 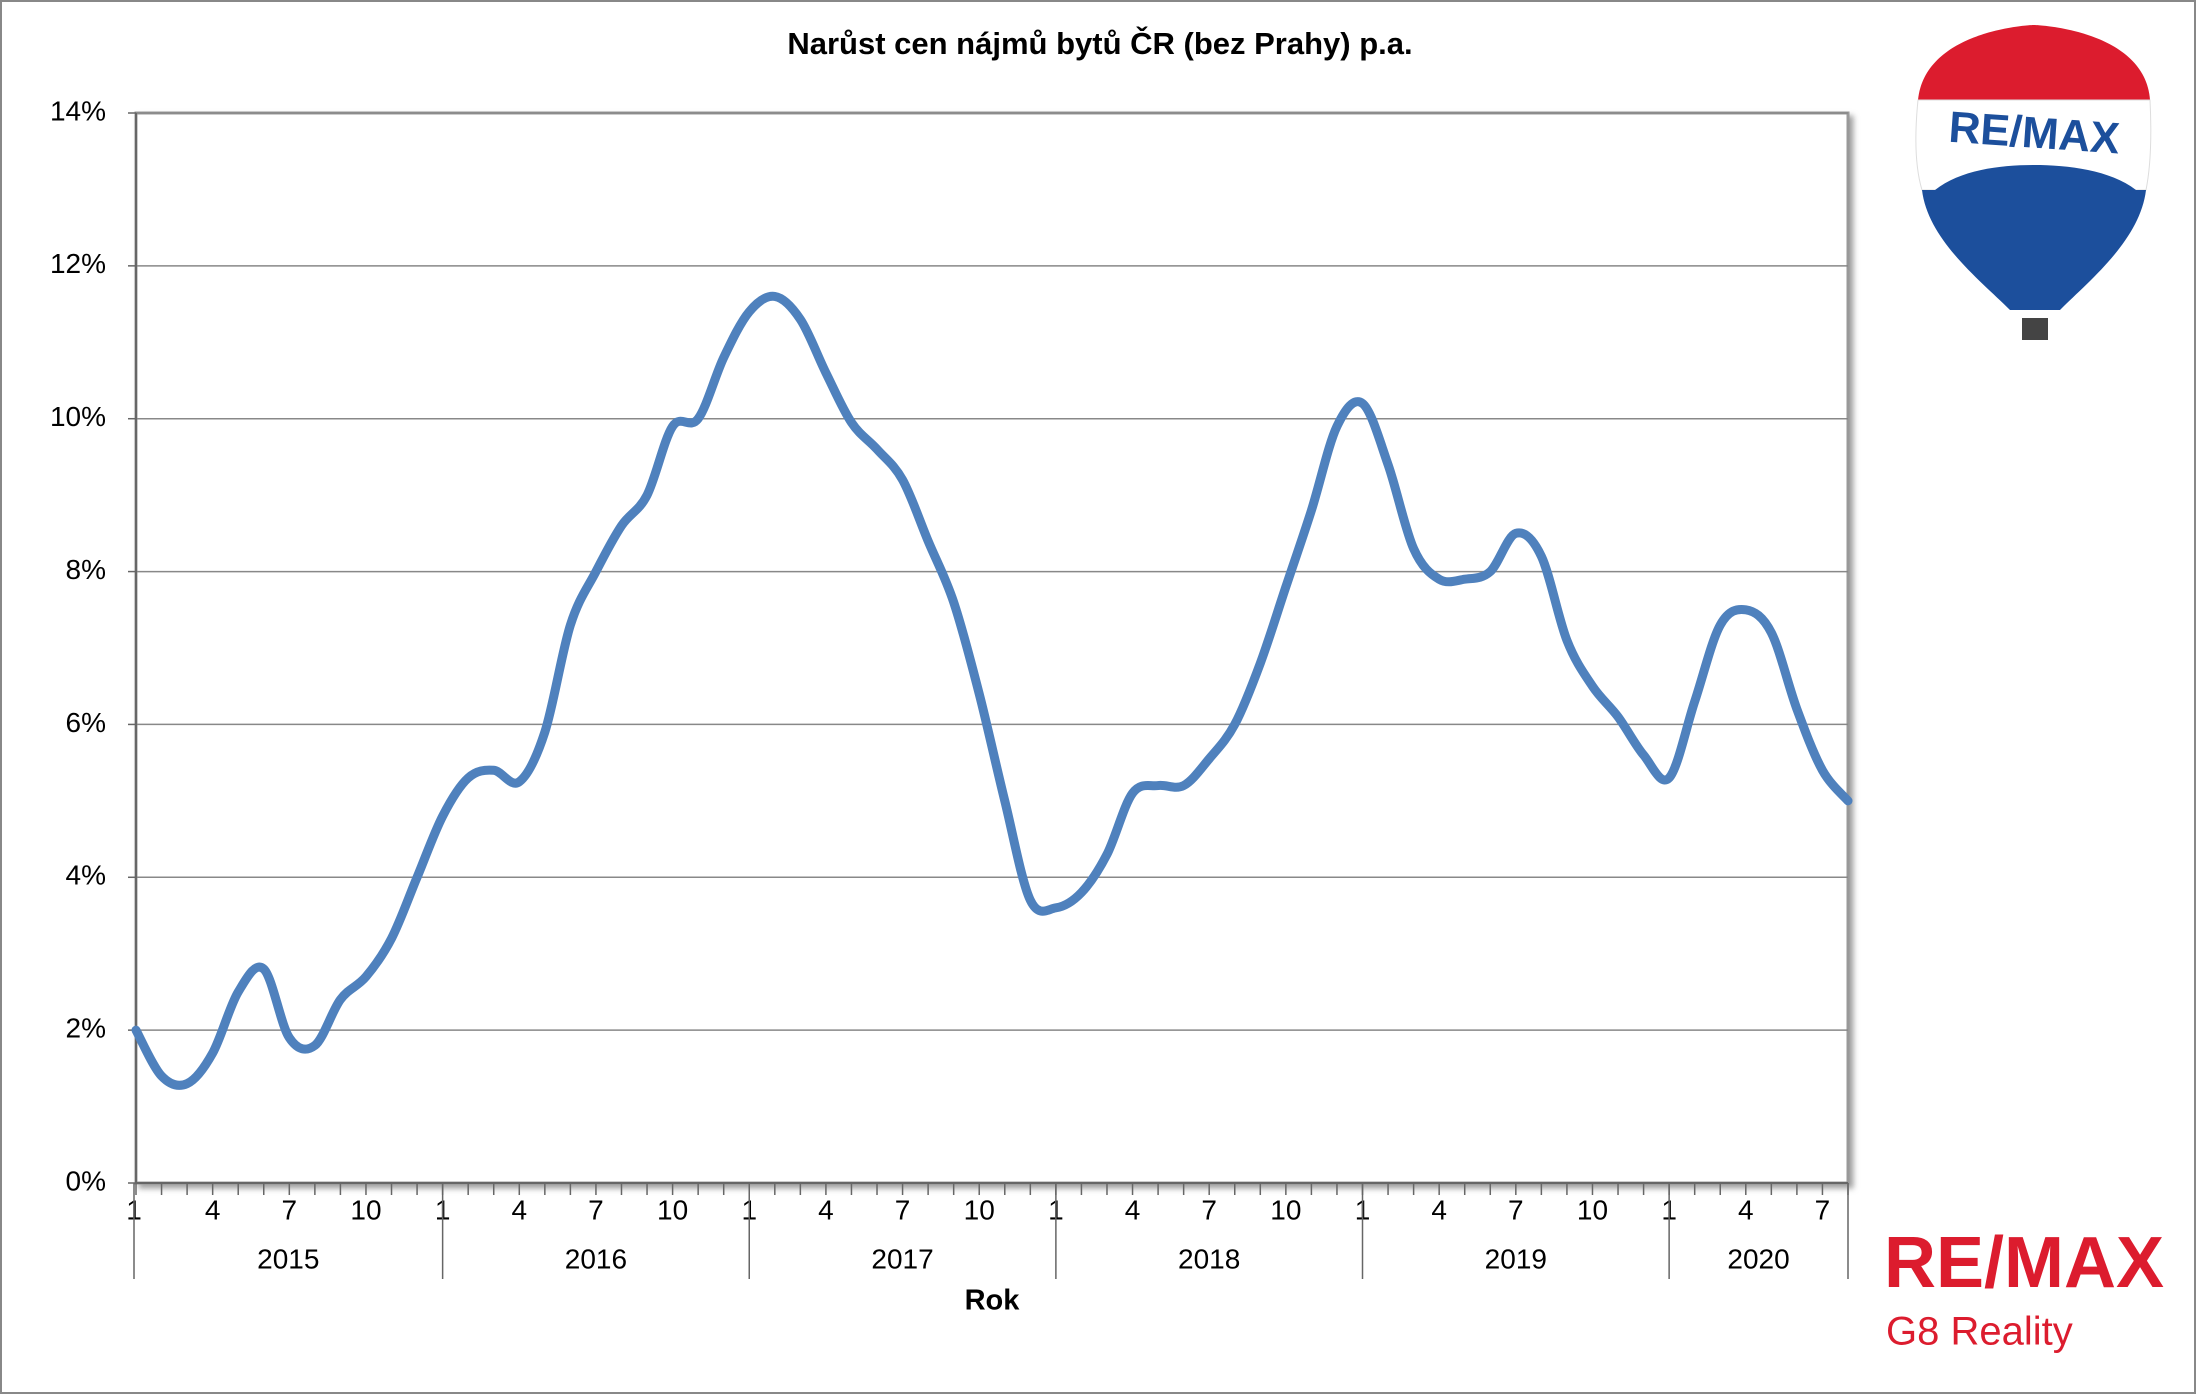 What do you see at coordinates (86, 722) in the screenshot?
I see `y-tick-label: 6%` at bounding box center [86, 722].